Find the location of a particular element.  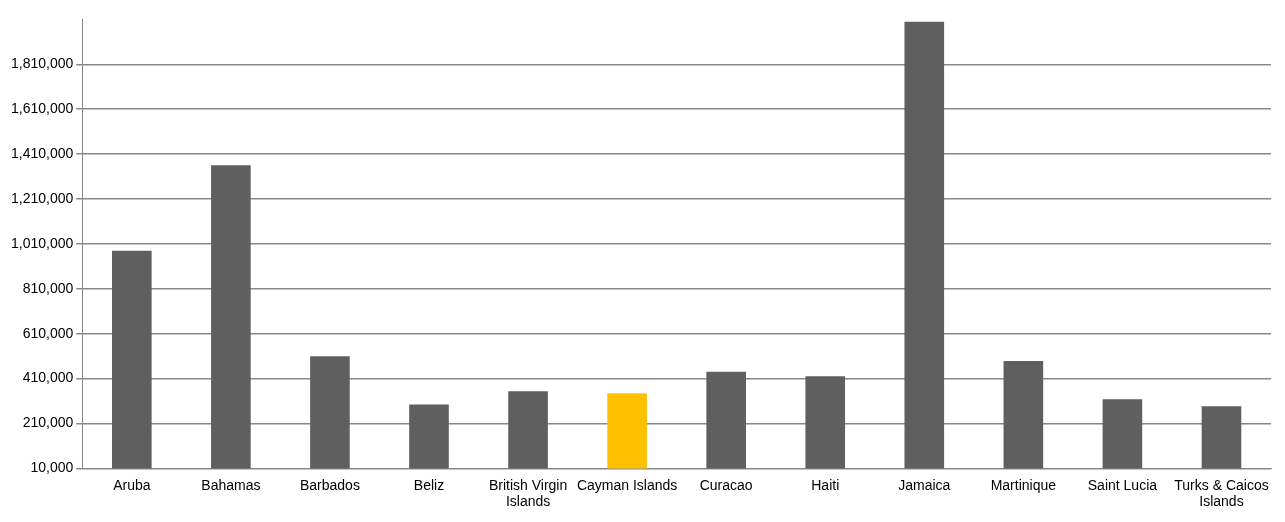

x-tick-label: Curacao is located at coordinates (726, 484).